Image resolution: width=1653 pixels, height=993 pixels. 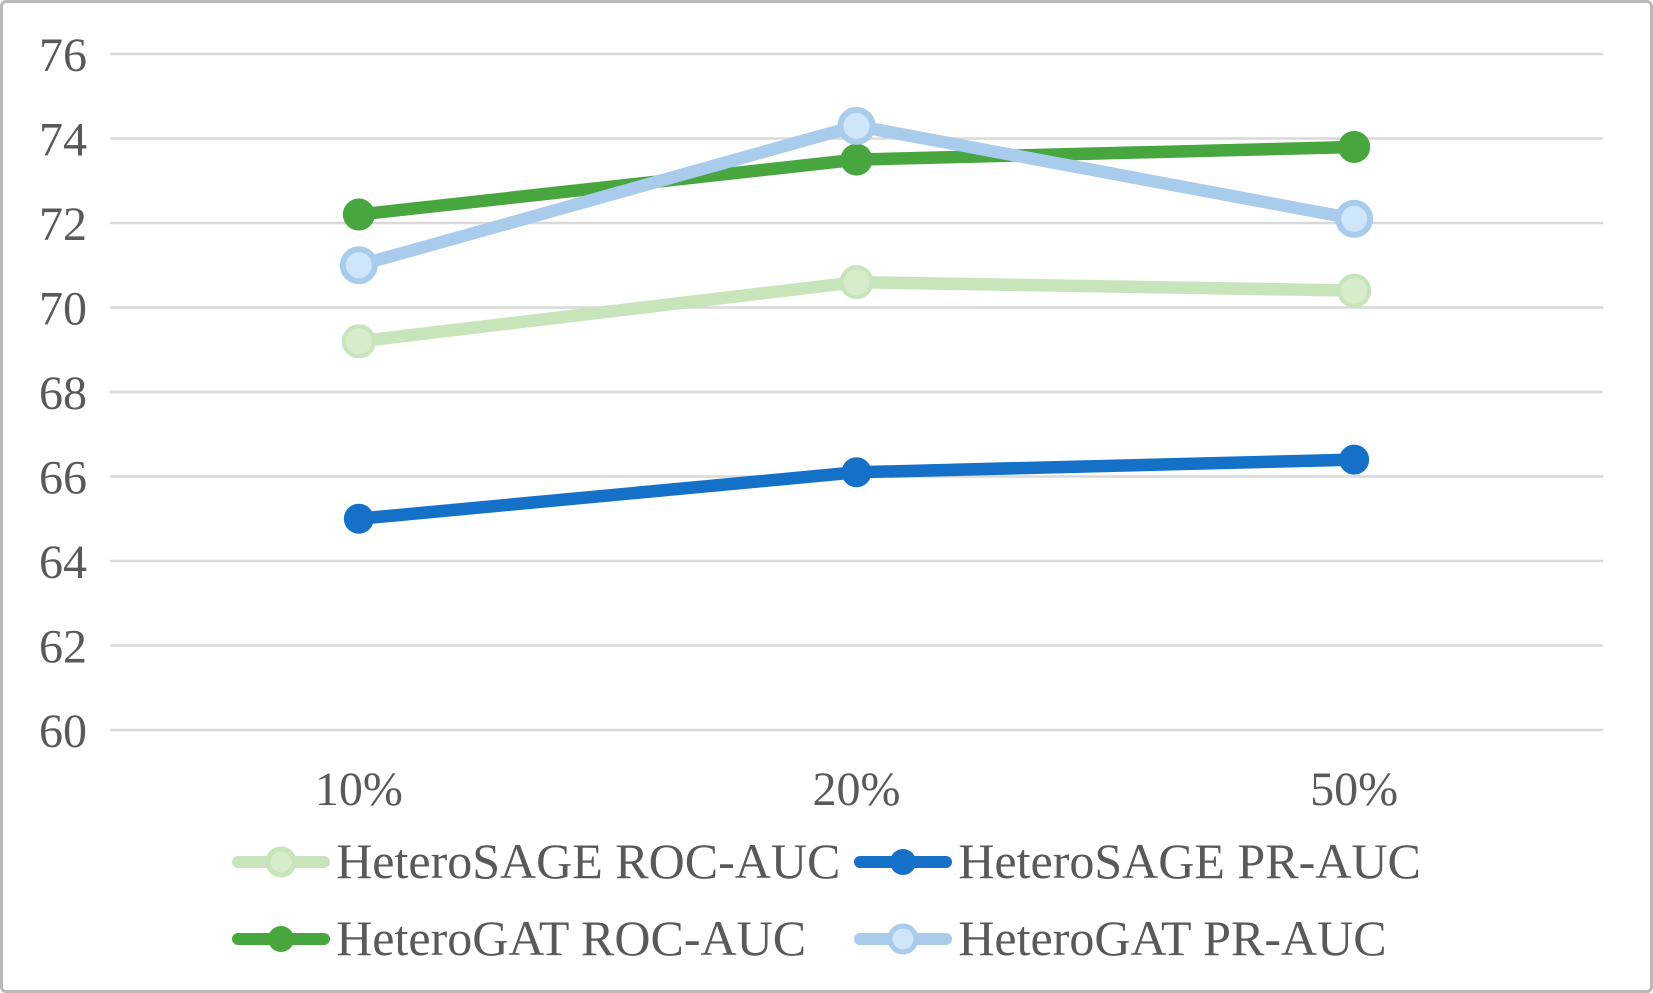 I want to click on legend-label: HeteroGAT PR-AUC, so click(x=1172, y=938).